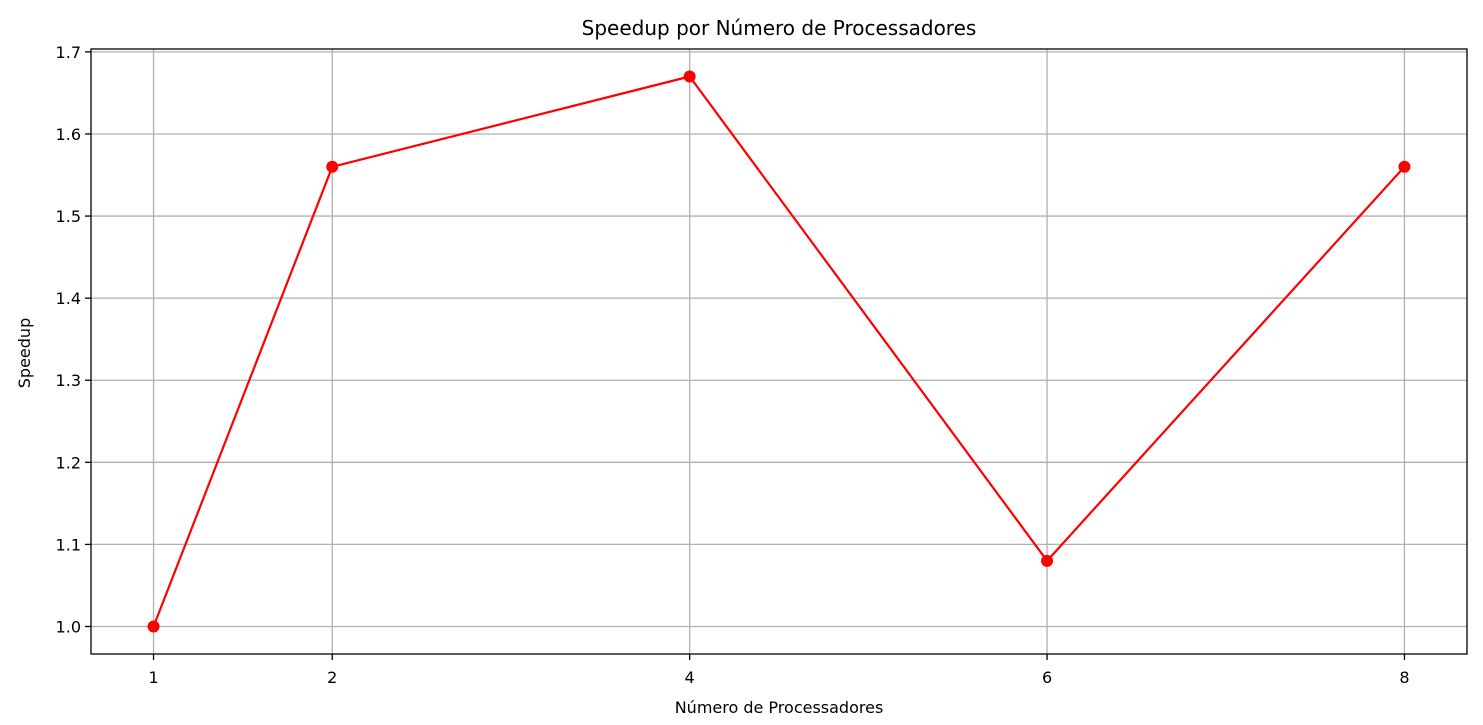  What do you see at coordinates (332, 677) in the screenshot?
I see `x-tick-label: 2` at bounding box center [332, 677].